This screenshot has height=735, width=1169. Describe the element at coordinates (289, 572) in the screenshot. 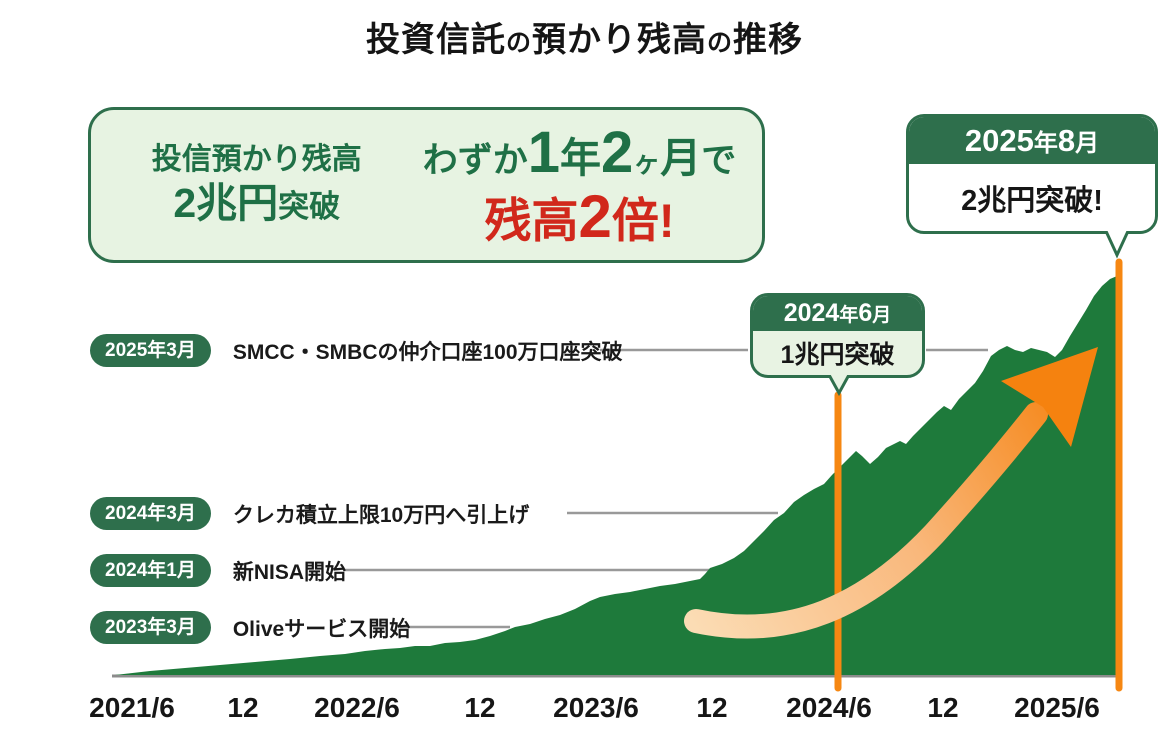

I see `event-label: 新NISA開始` at that location.